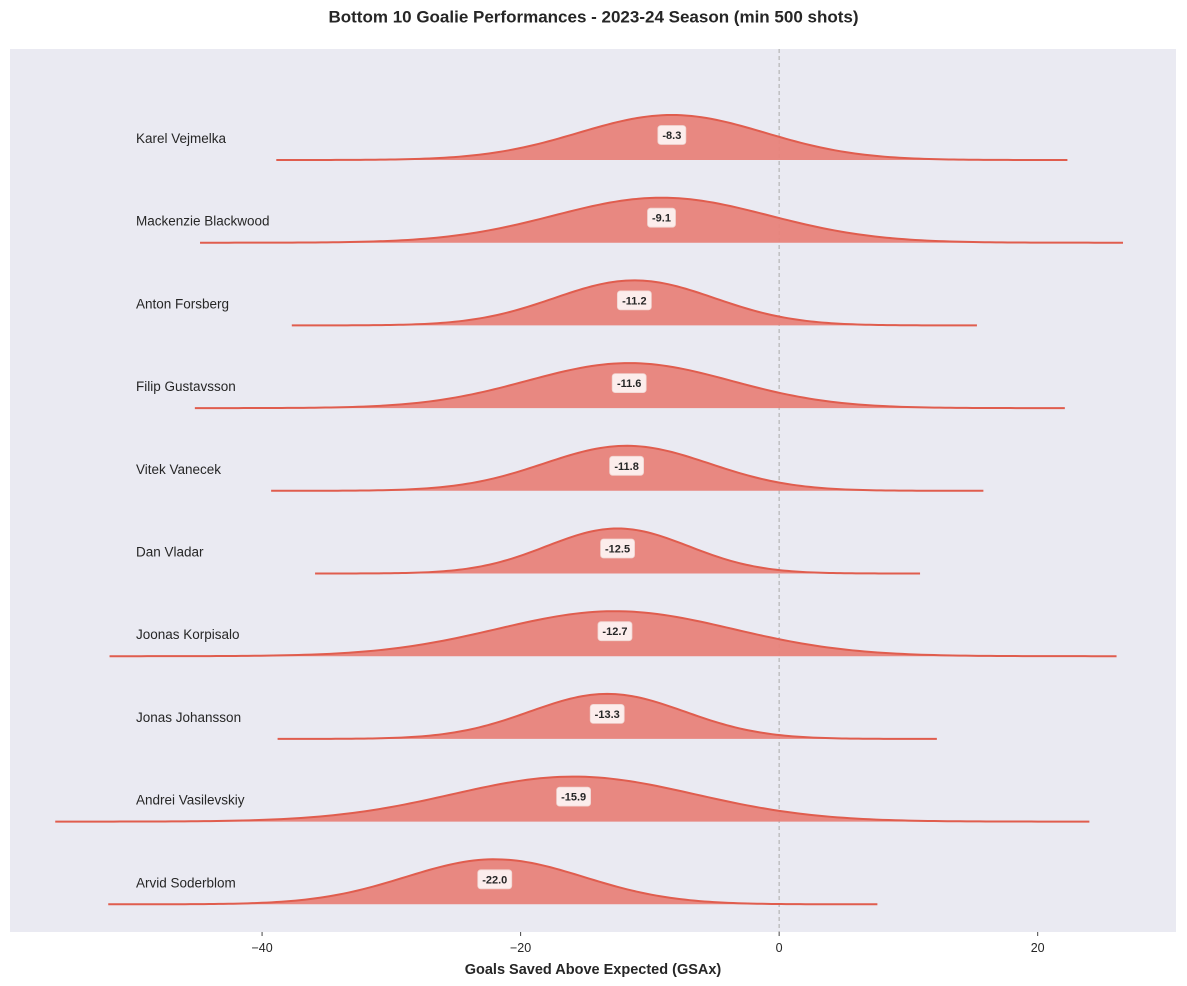  Describe the element at coordinates (190, 800) in the screenshot. I see `goalie-name-label: Andrei Vasilevskiy` at that location.